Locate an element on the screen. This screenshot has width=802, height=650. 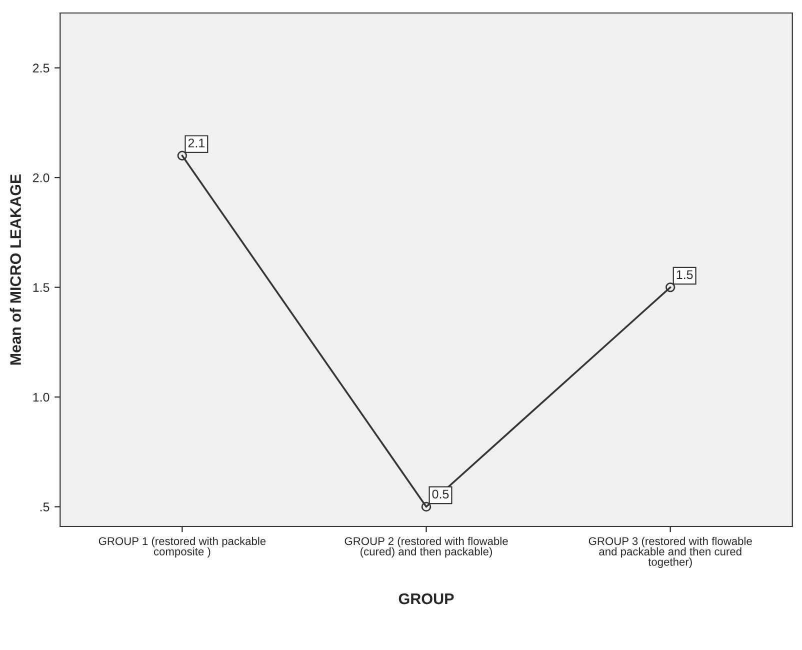
y-tick-label: 1.5 is located at coordinates (41, 287).